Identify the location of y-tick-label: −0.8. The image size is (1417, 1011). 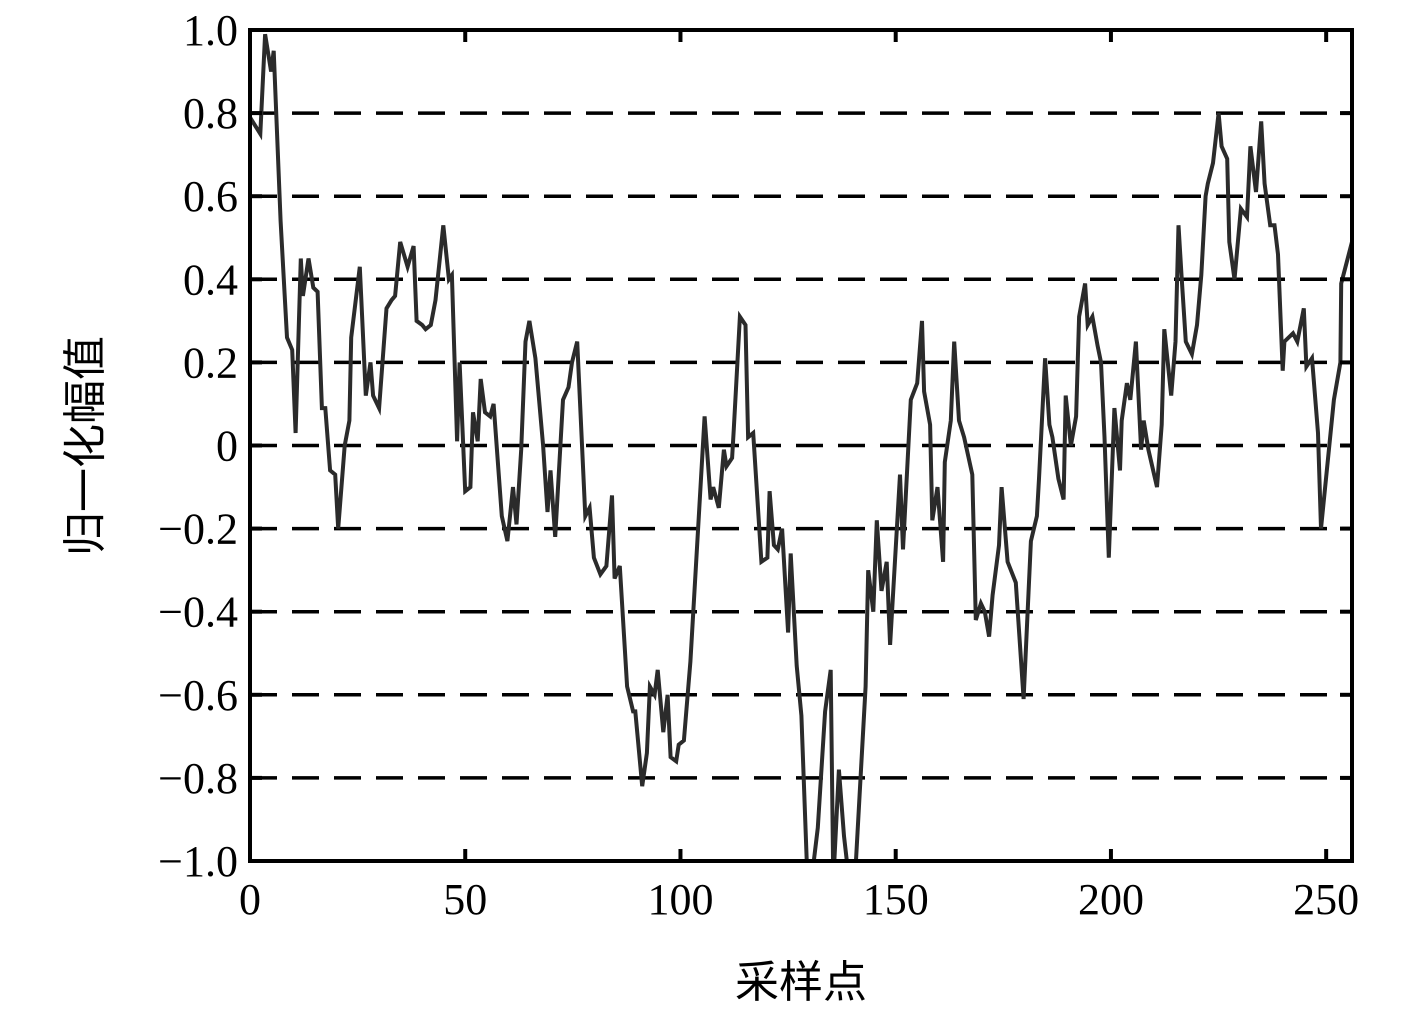
(198, 778).